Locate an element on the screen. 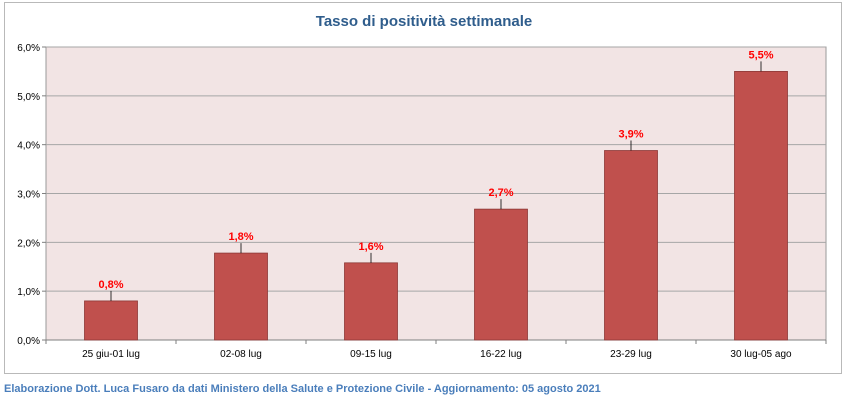  y-tick-label: 6,0% is located at coordinates (28, 48).